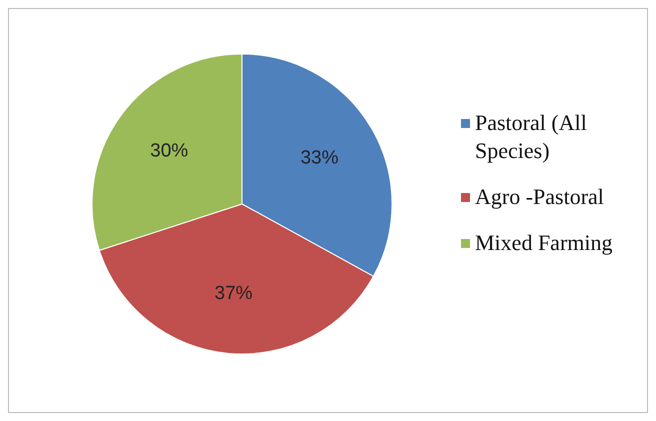 This screenshot has height=421, width=656. Describe the element at coordinates (539, 197) in the screenshot. I see `legend-label: Agro -Pastoral` at that location.